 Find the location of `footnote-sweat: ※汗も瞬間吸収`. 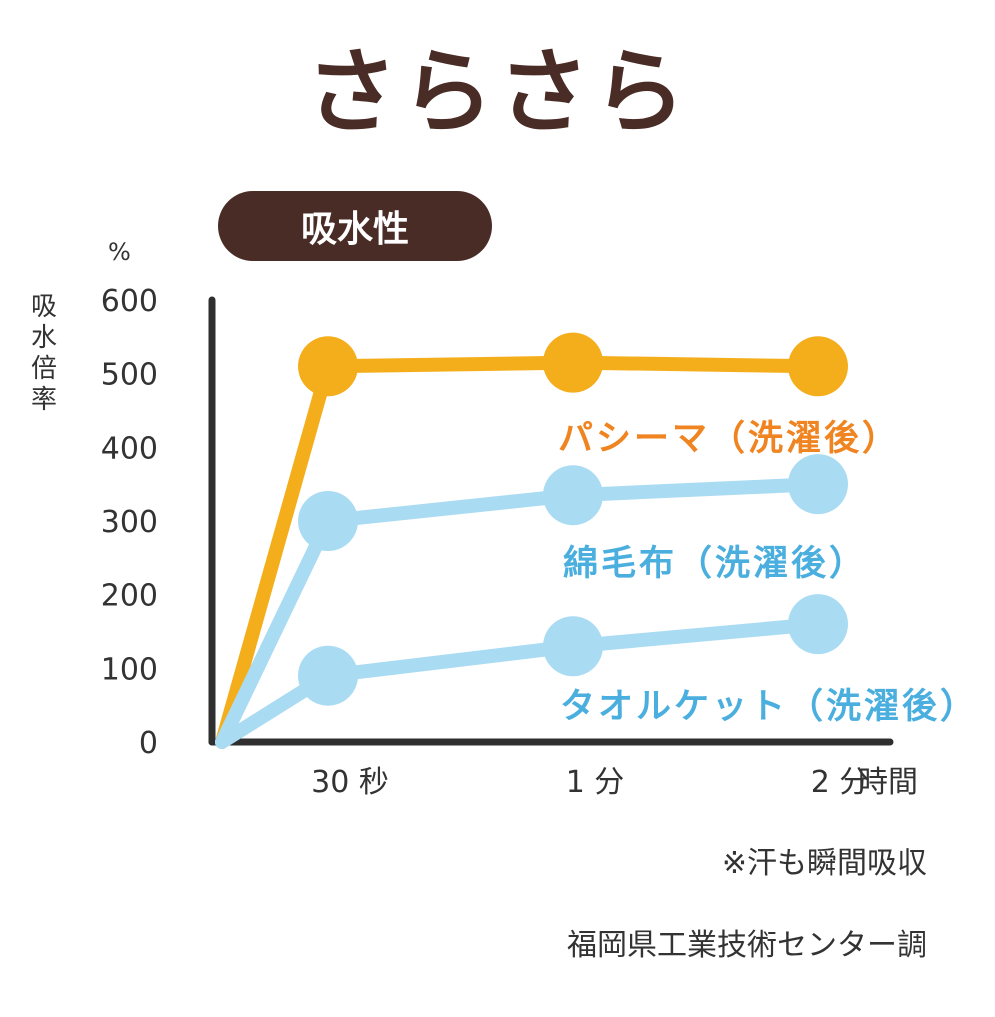

footnote-sweat: ※汗も瞬間吸収 is located at coordinates (824, 863).